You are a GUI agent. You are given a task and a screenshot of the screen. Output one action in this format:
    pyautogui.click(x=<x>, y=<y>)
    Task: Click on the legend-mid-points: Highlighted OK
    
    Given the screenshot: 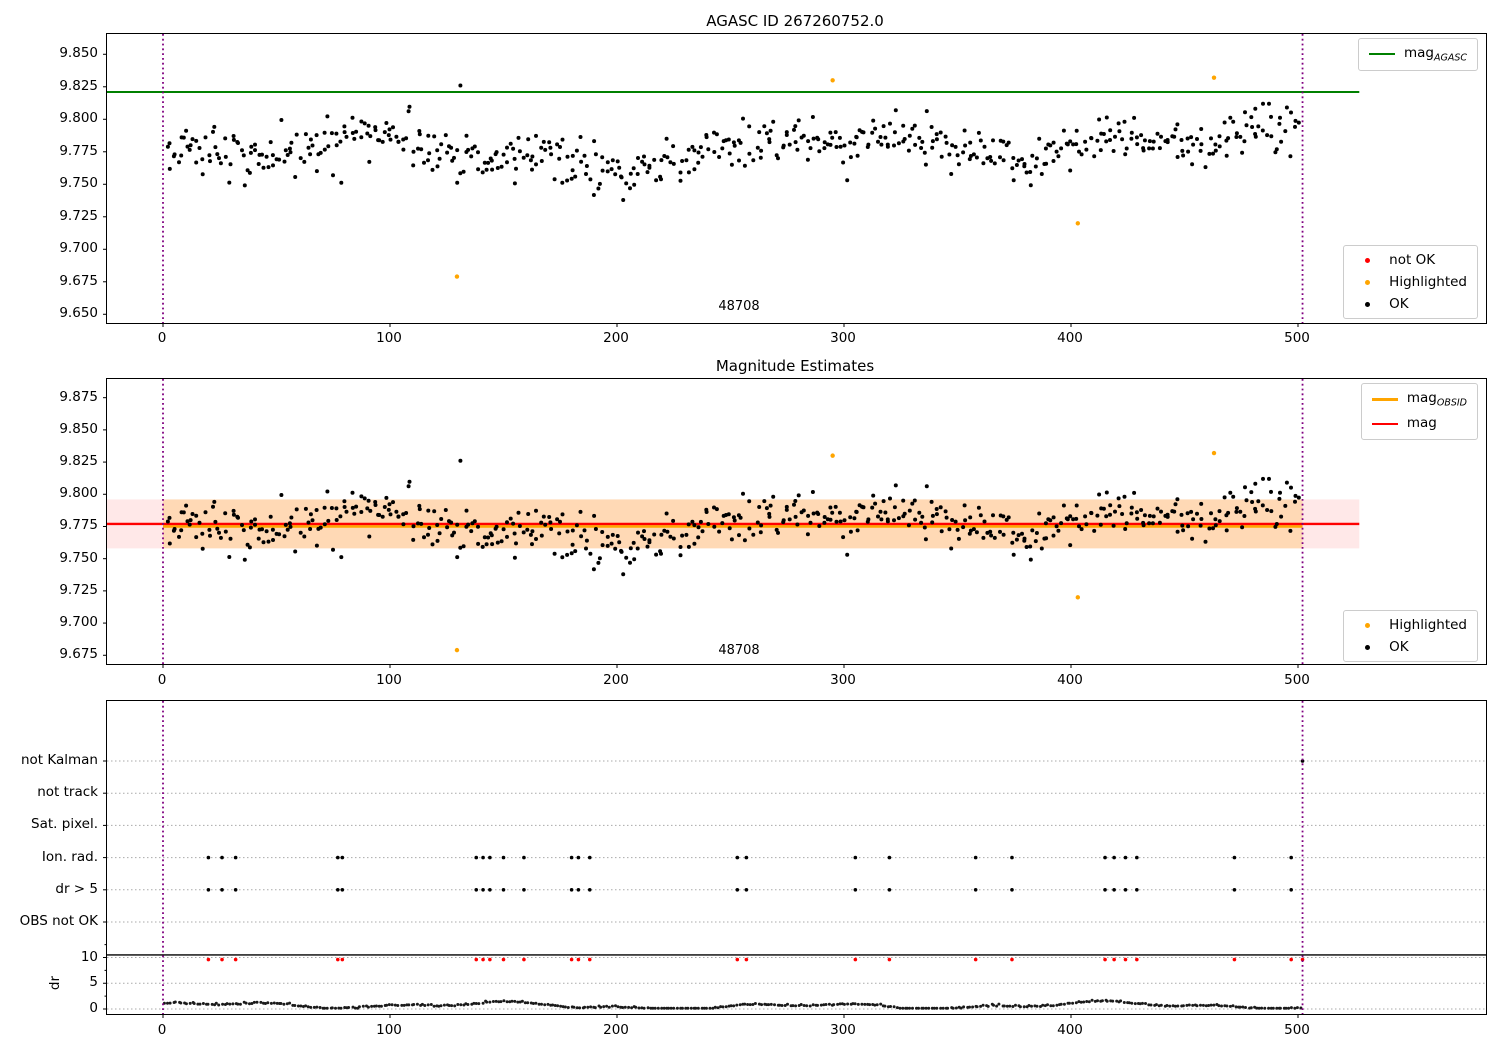 What is the action you would take?
    pyautogui.click(x=1410, y=636)
    